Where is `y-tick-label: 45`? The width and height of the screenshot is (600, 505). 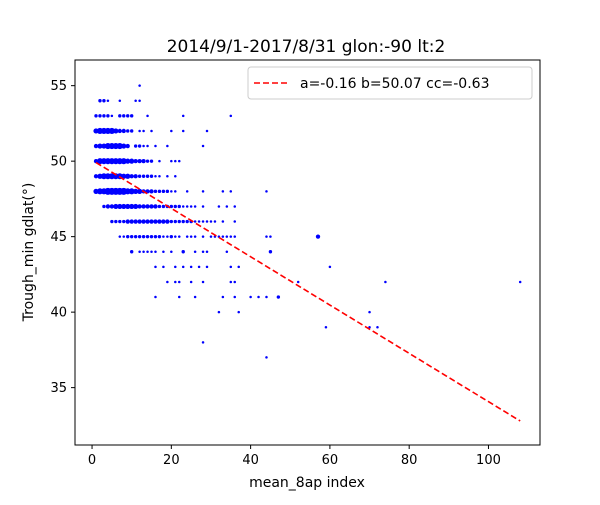 y-tick-label: 45 is located at coordinates (58, 237).